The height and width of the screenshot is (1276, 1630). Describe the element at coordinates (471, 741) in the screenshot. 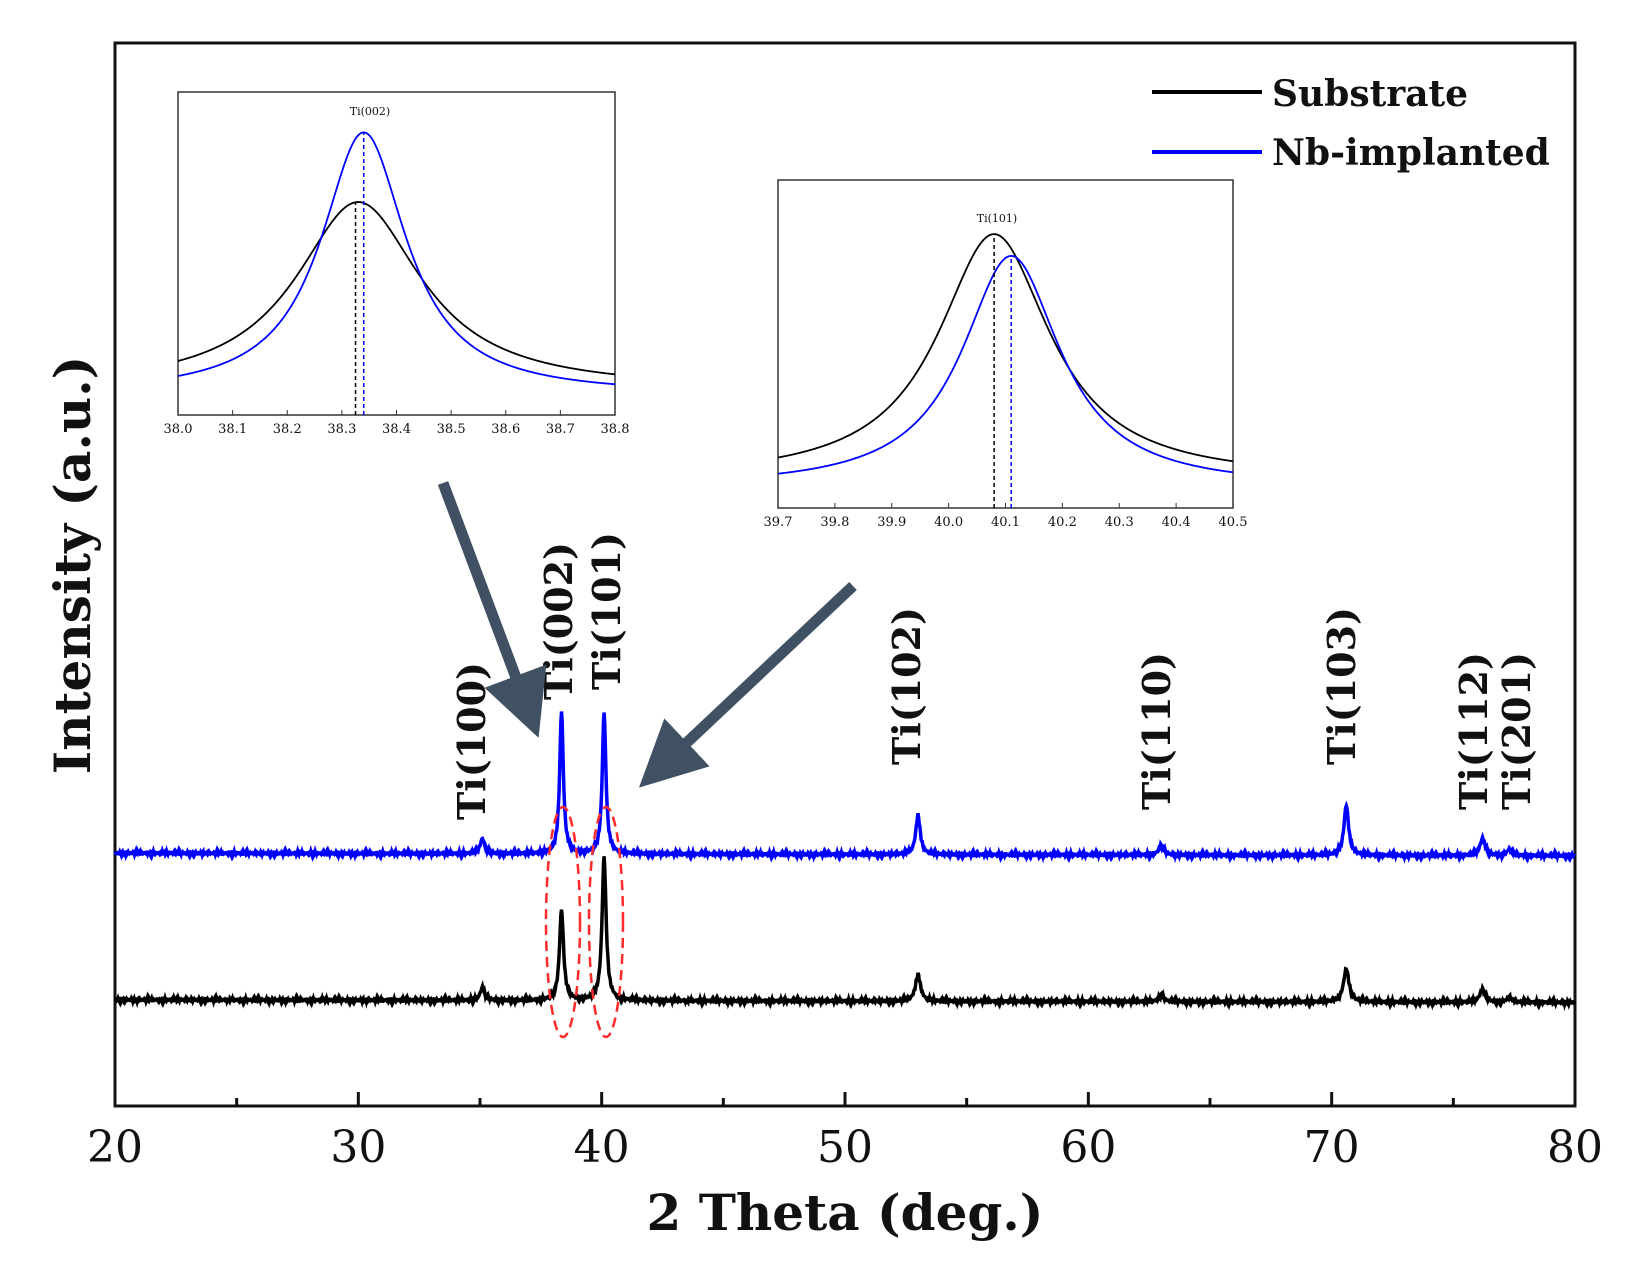

I see `peak-label: Ti(100)` at that location.